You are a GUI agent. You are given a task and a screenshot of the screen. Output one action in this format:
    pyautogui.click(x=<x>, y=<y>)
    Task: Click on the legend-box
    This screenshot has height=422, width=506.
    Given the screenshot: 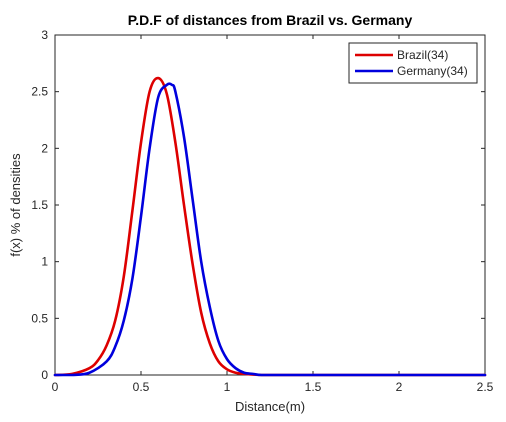 What is the action you would take?
    pyautogui.click(x=413, y=63)
    